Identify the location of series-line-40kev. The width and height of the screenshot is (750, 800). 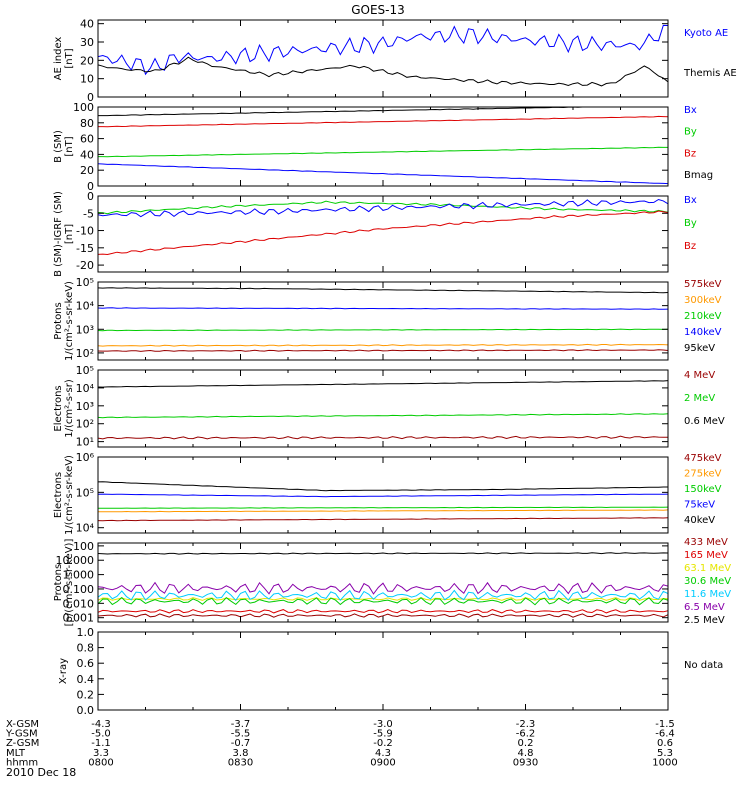
(383, 486).